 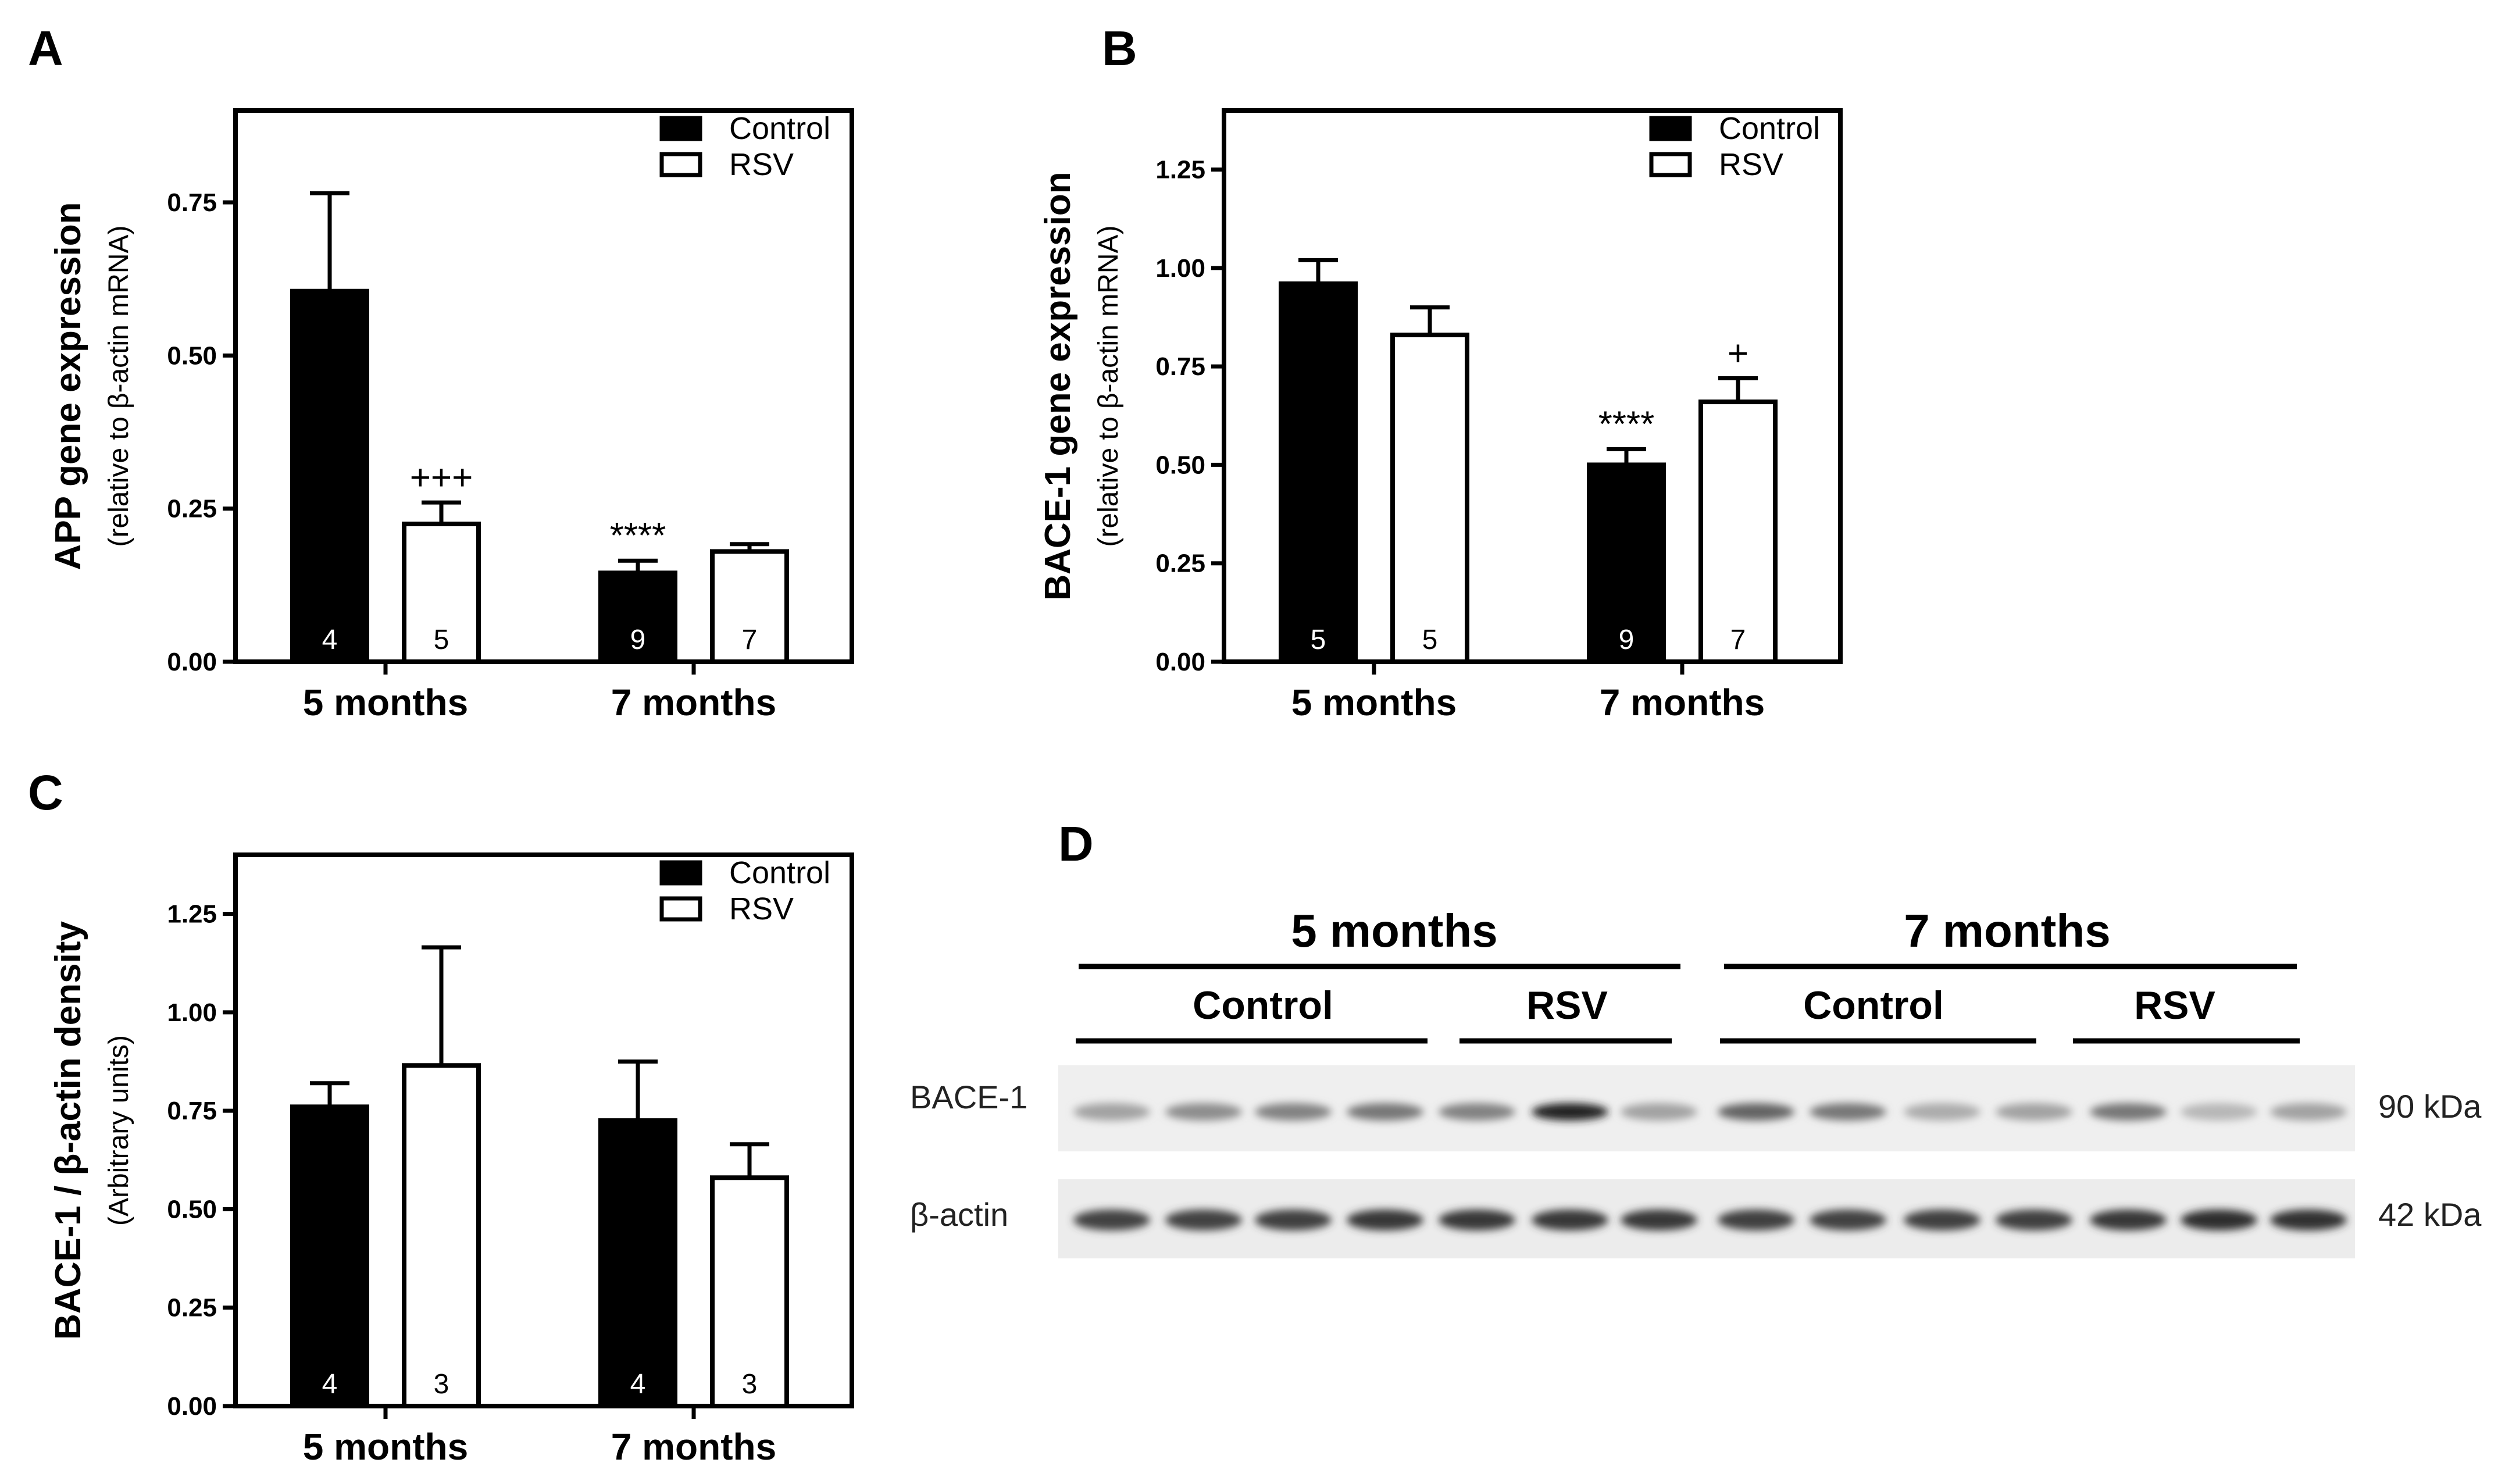 I want to click on panel-label-a: A, so click(x=45, y=48).